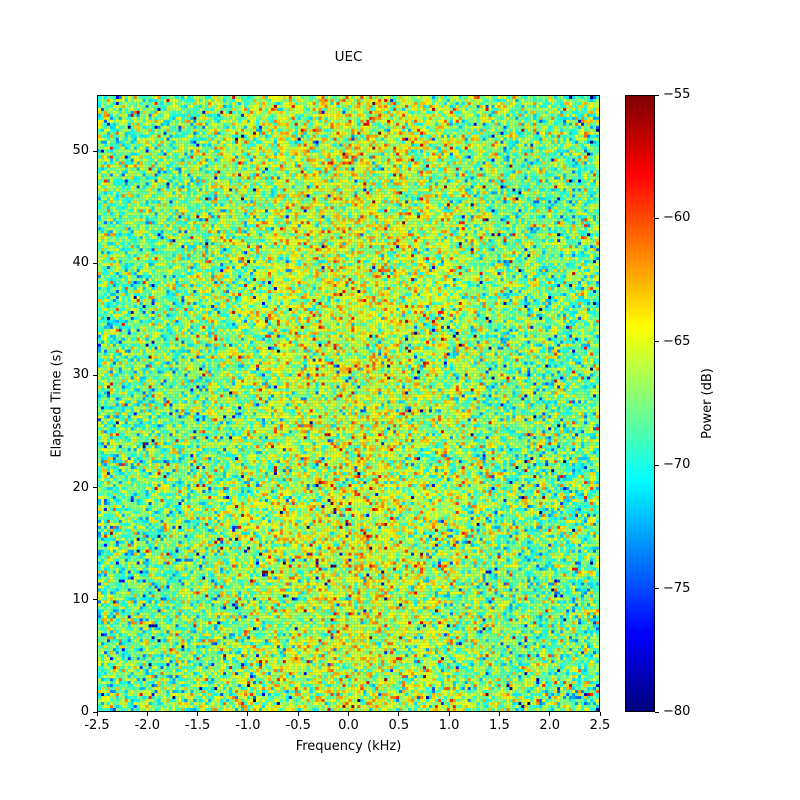 The image size is (800, 800). What do you see at coordinates (197, 725) in the screenshot?
I see `x-tick-label: -1.5` at bounding box center [197, 725].